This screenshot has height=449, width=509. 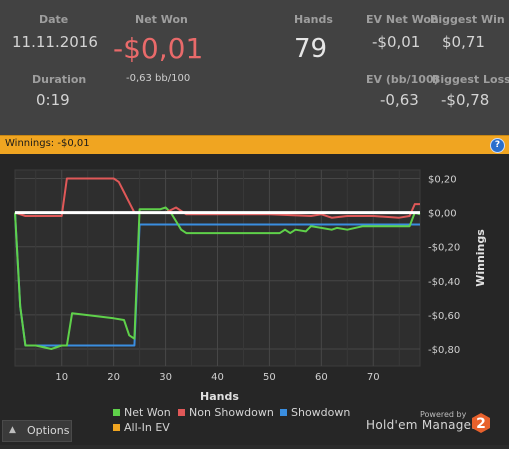 I want to click on biggest-loss-label: Biggest Loss, so click(x=470, y=79).